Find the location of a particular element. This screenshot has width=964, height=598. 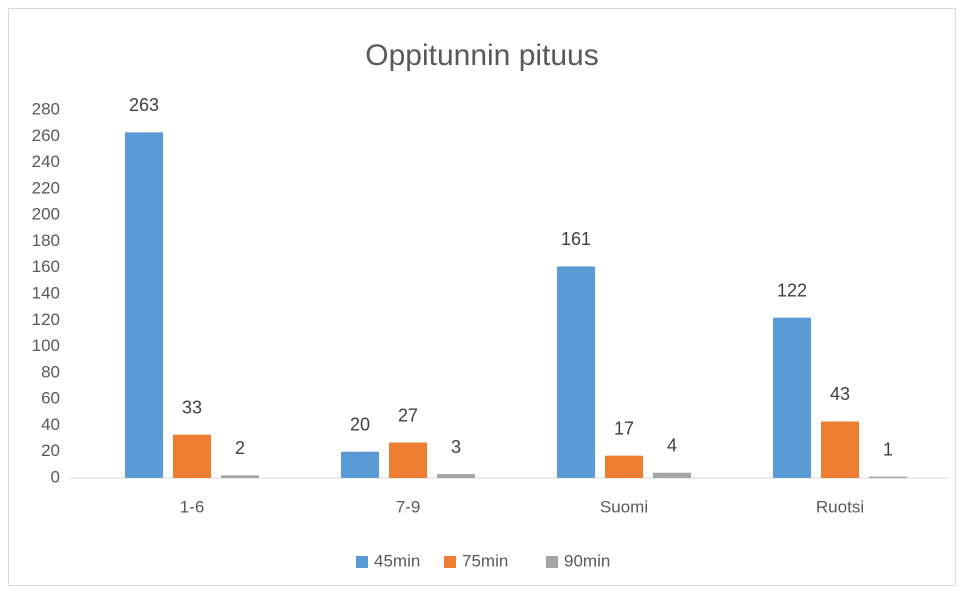

data-label: 17 is located at coordinates (624, 428).